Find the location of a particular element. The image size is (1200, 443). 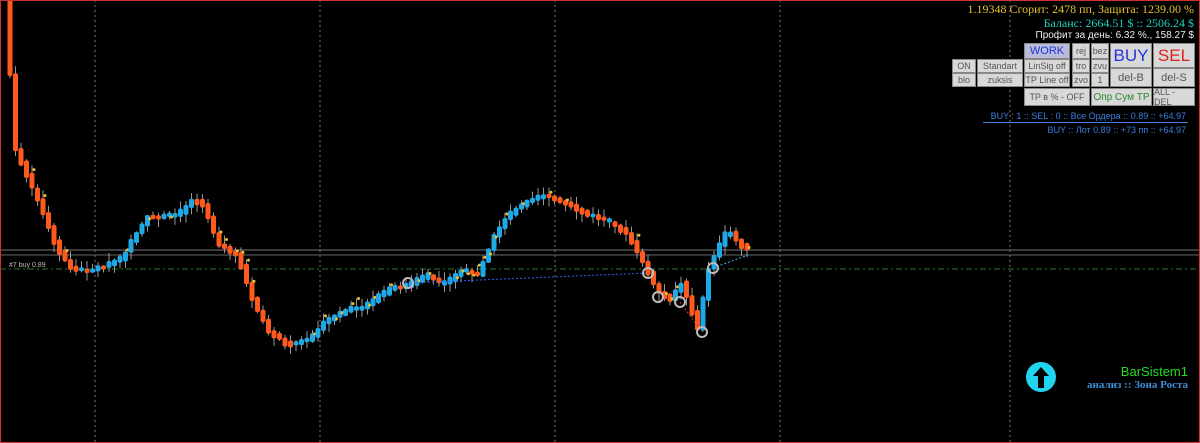

blo-button: blo is located at coordinates (964, 80).